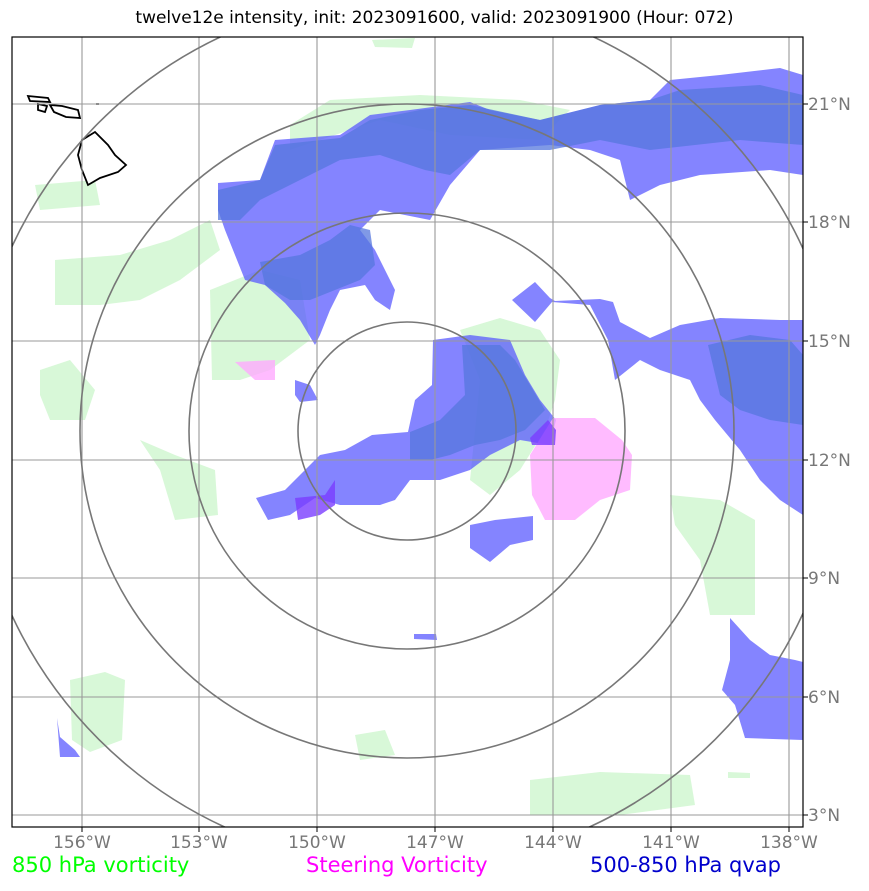 The image size is (869, 891). I want to click on latitude-labels: 21°N 18°N 15°N 12°N 9°N 6°N 3°N, so click(829, 460).